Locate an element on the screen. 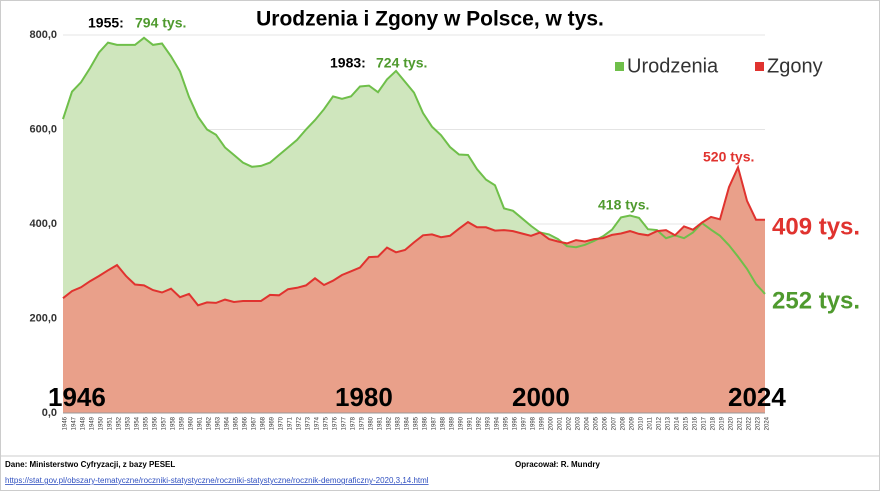 The height and width of the screenshot is (491, 880). x-tick-label: 1975 is located at coordinates (327, 423).